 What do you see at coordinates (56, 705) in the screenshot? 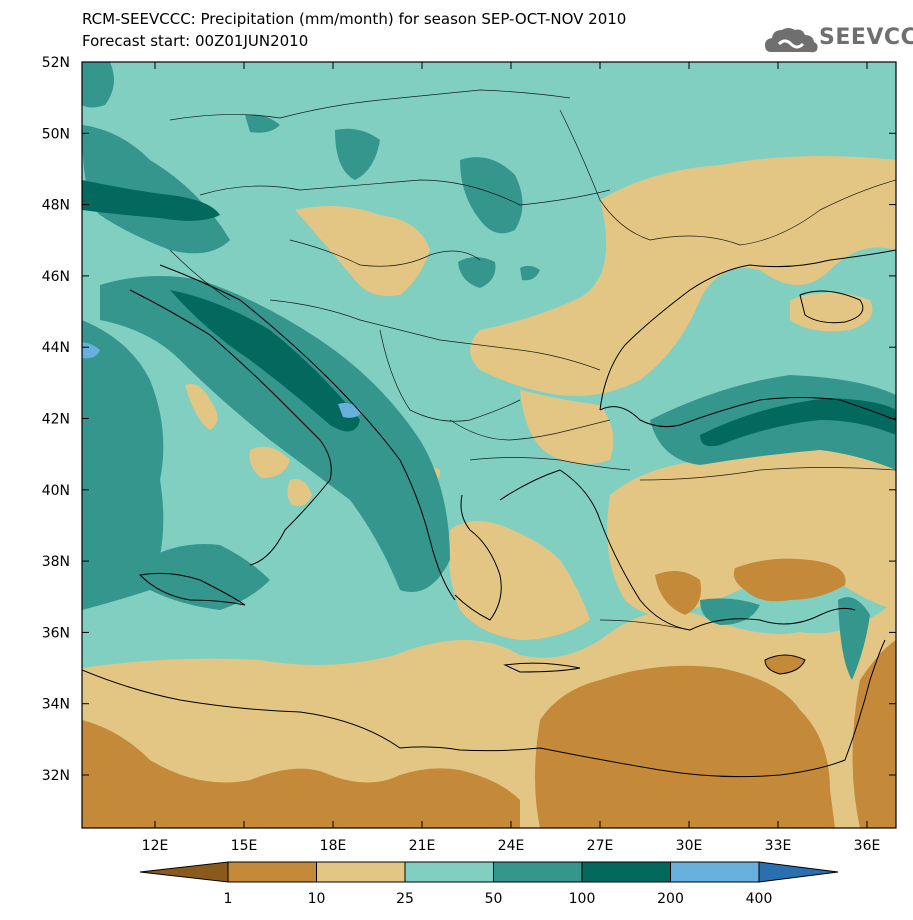
I see `lat-tick-label: 34N` at bounding box center [56, 705].